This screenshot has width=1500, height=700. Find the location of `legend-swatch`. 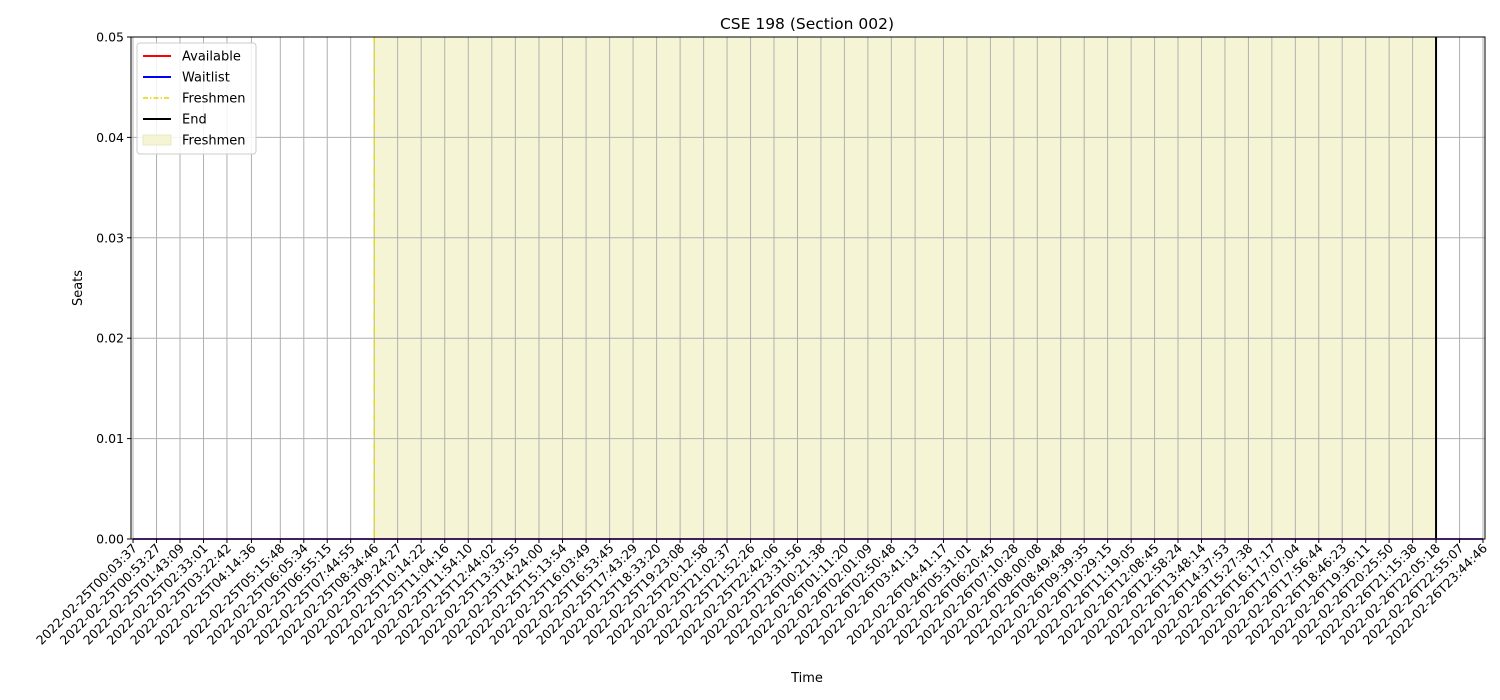

legend-swatch is located at coordinates (157, 140).